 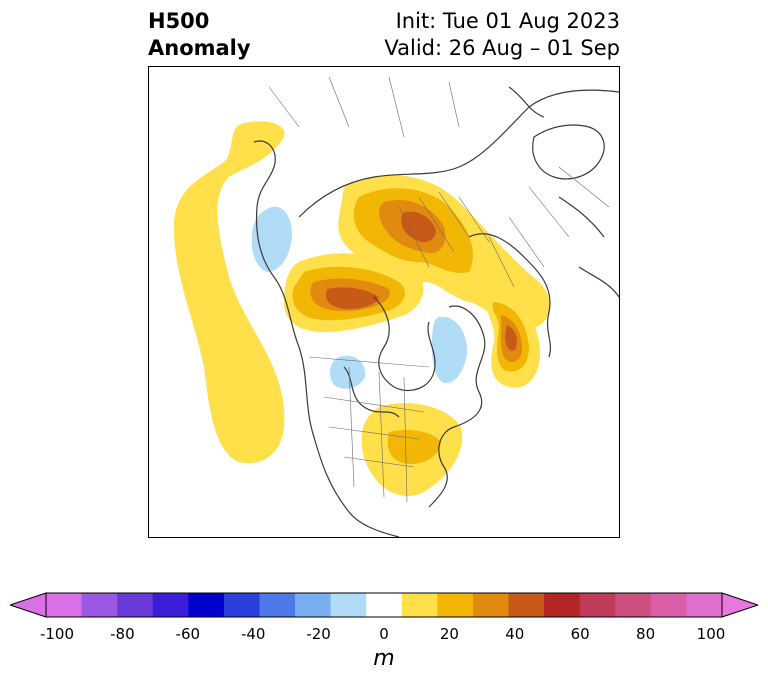 I want to click on colorbar-units: m, so click(x=384, y=658).